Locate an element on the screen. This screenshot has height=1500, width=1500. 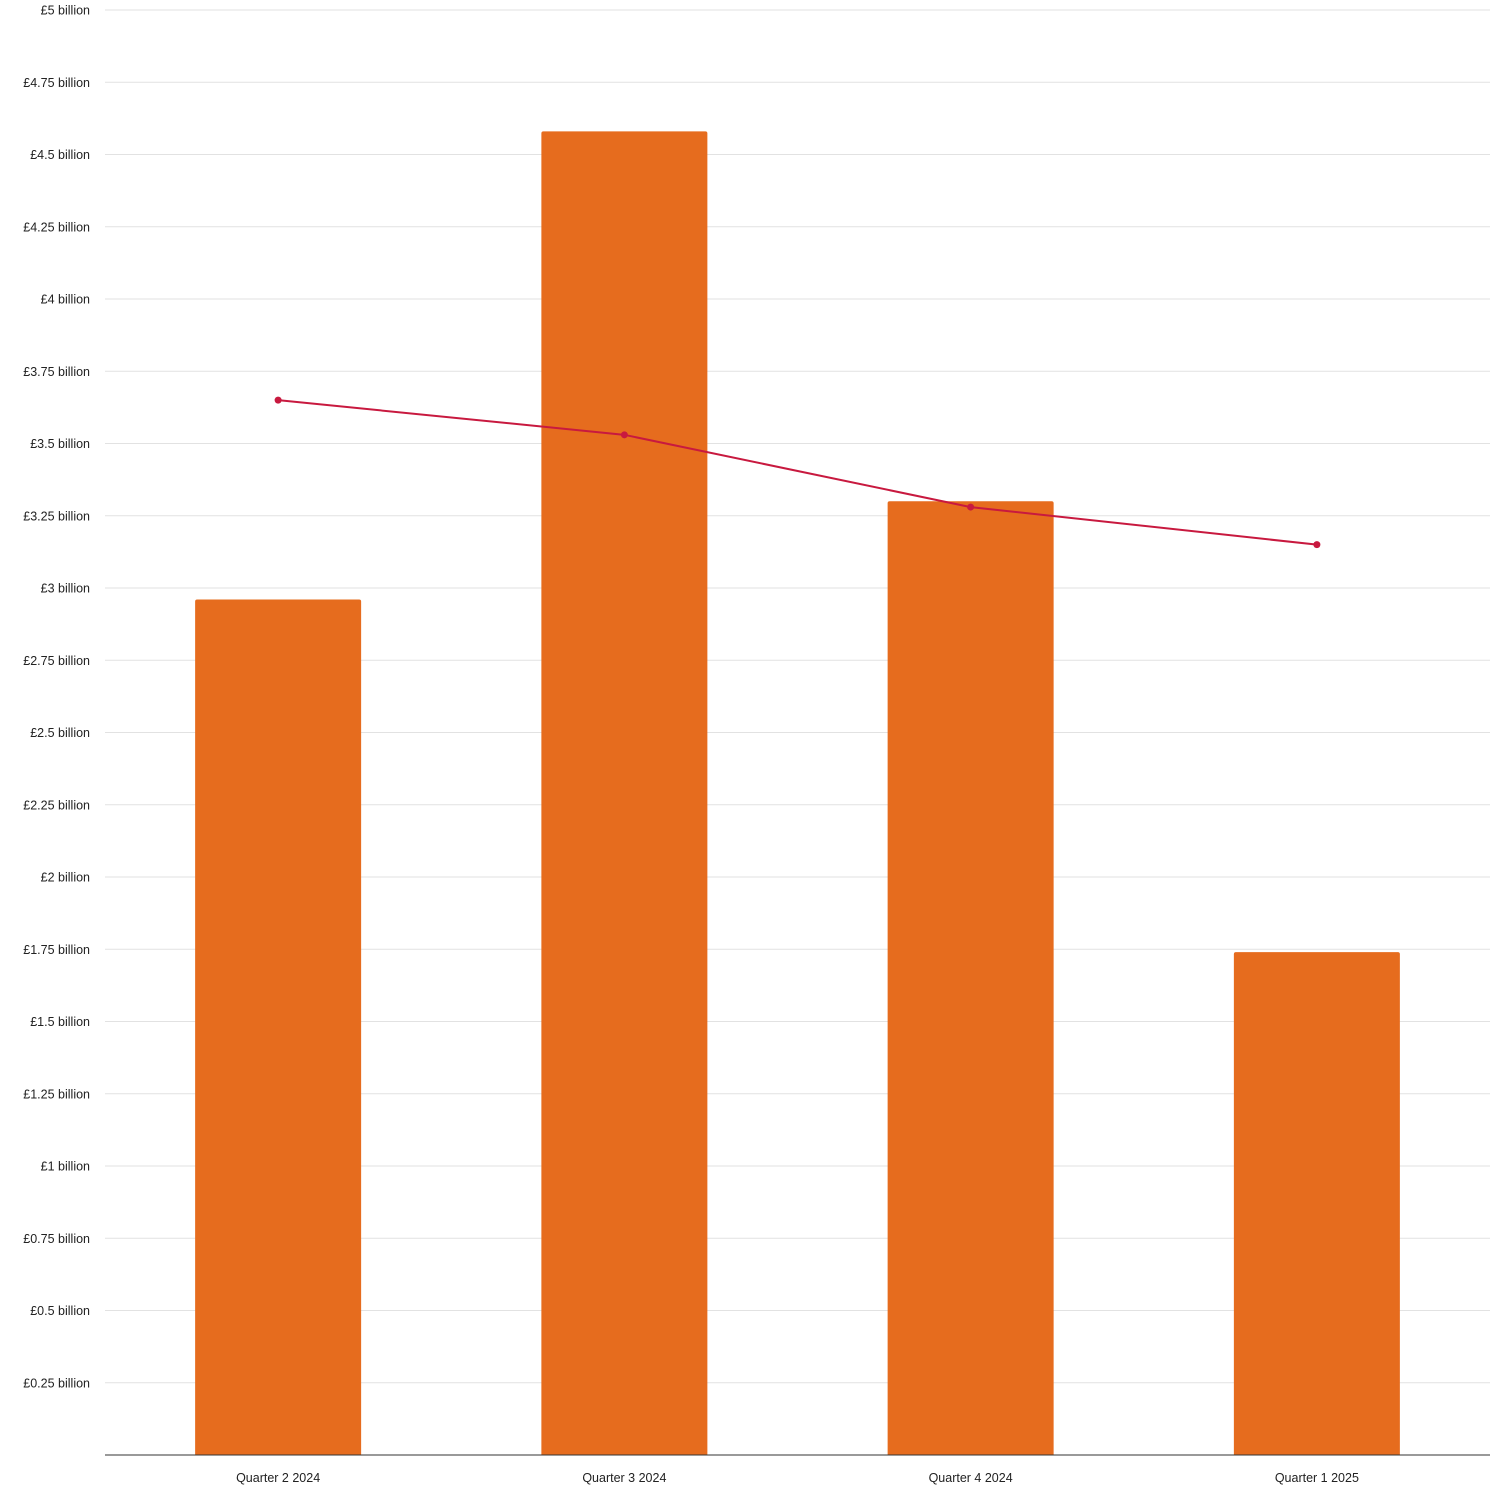
y-tick-label: £4.25 billion is located at coordinates (56, 227).